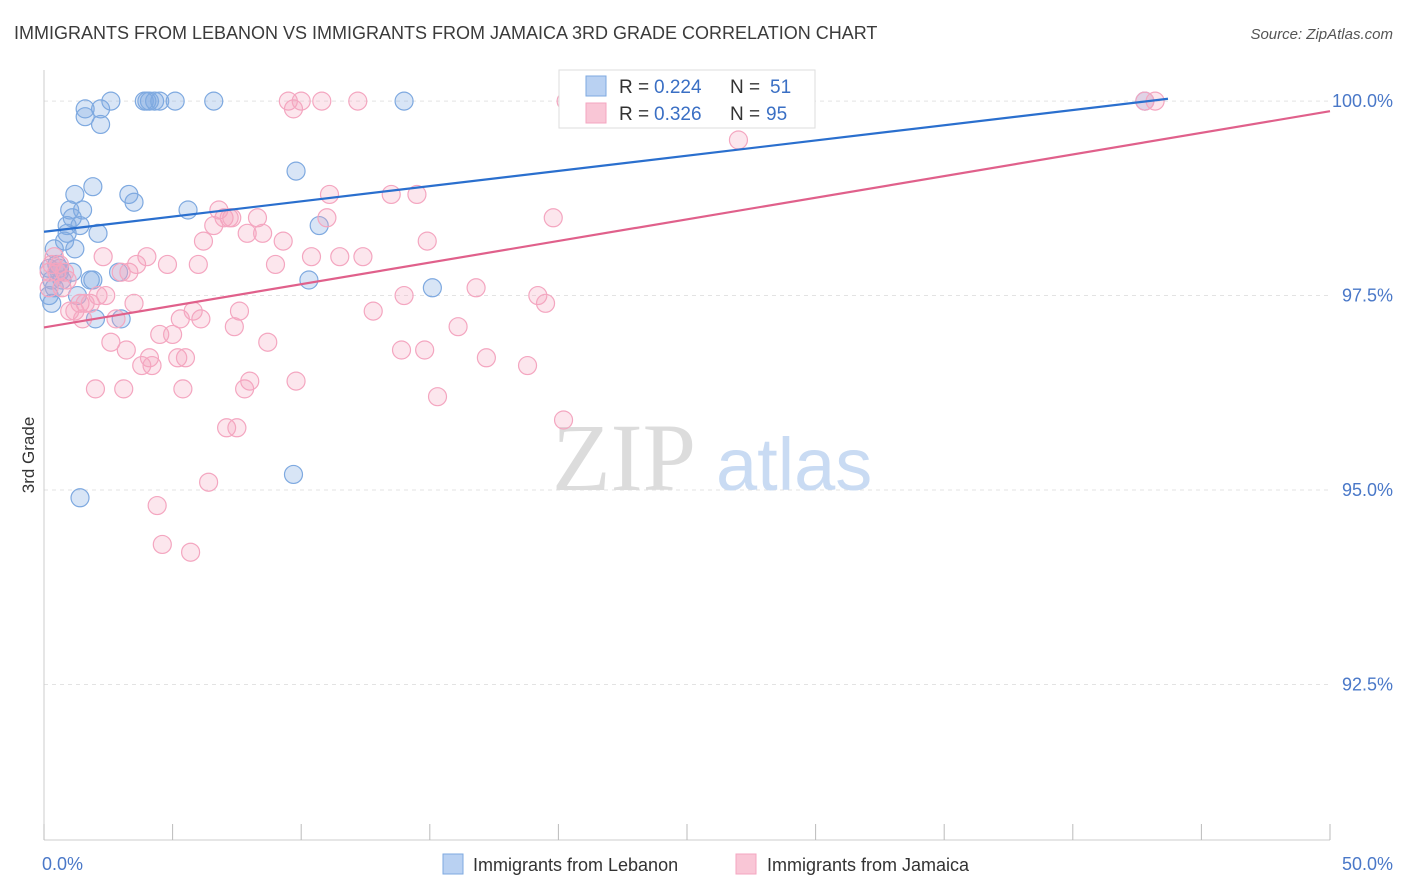 This screenshot has width=1406, height=892. What do you see at coordinates (624, 457) in the screenshot?
I see `watermark-zip: ZIP` at bounding box center [624, 457].